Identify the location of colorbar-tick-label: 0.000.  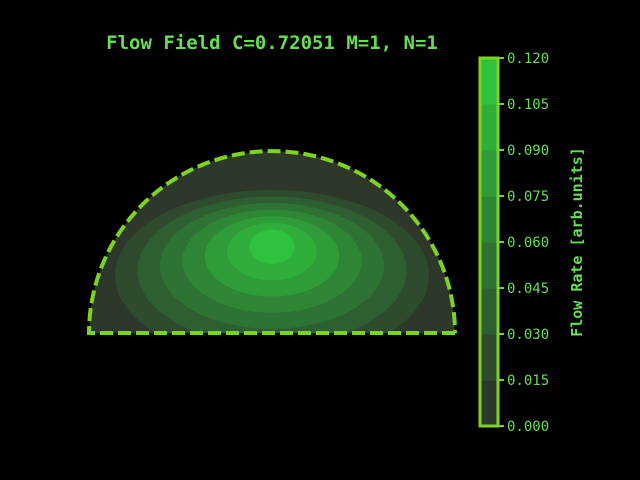
(528, 427).